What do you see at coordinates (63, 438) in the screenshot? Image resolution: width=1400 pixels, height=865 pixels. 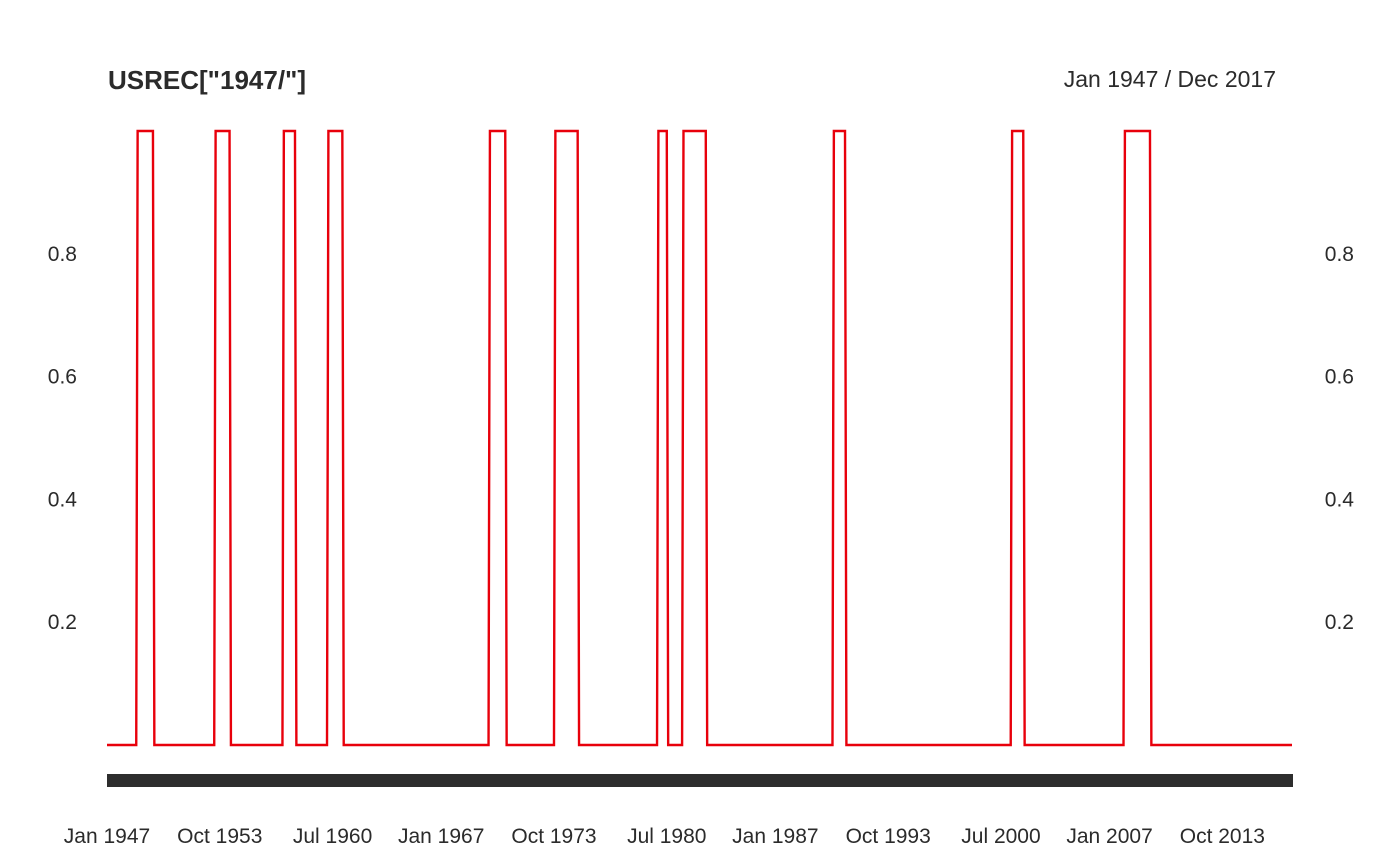 I see `y-axis-left: 0.2 0.4 0.6 0.8` at bounding box center [63, 438].